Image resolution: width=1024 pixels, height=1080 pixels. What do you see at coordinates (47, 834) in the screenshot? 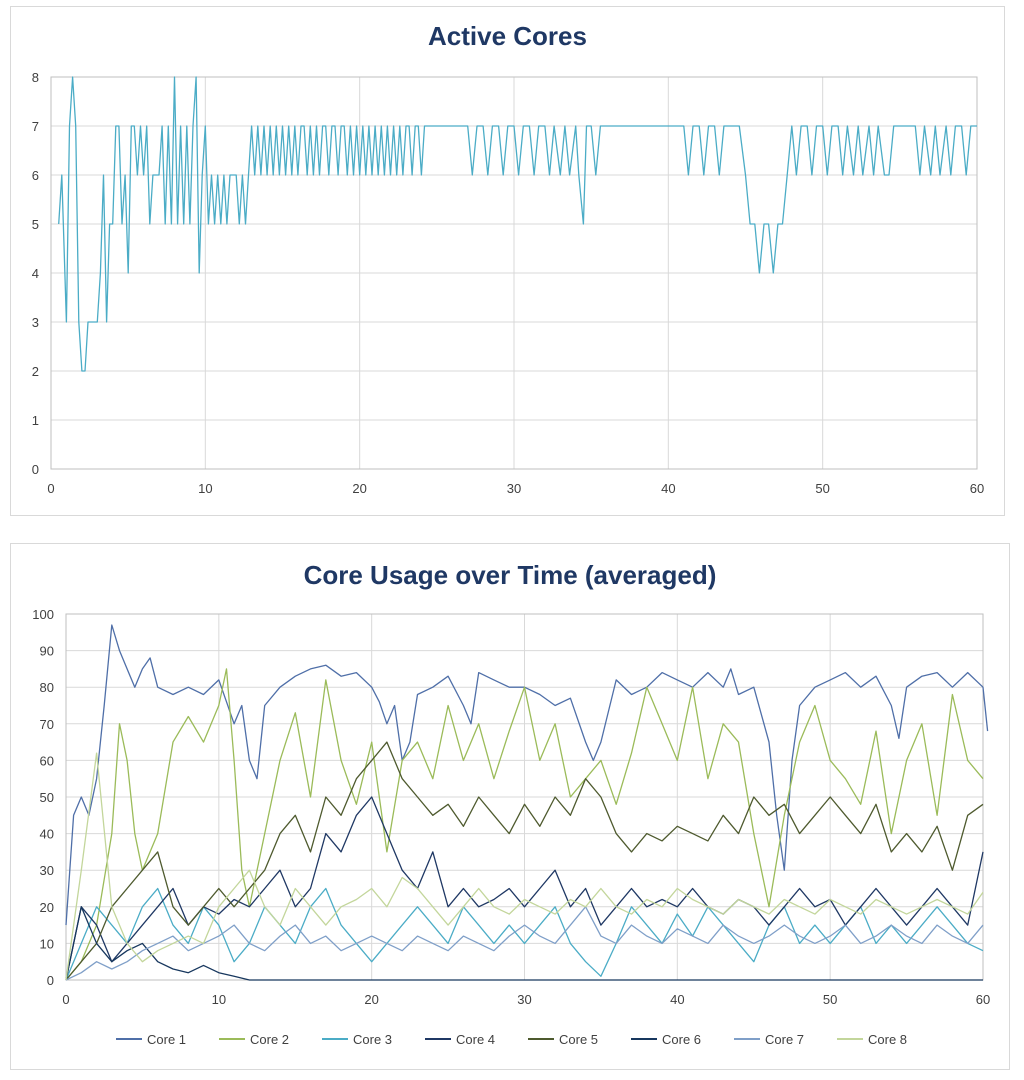
I see `y-tick-label: 40` at bounding box center [47, 834].